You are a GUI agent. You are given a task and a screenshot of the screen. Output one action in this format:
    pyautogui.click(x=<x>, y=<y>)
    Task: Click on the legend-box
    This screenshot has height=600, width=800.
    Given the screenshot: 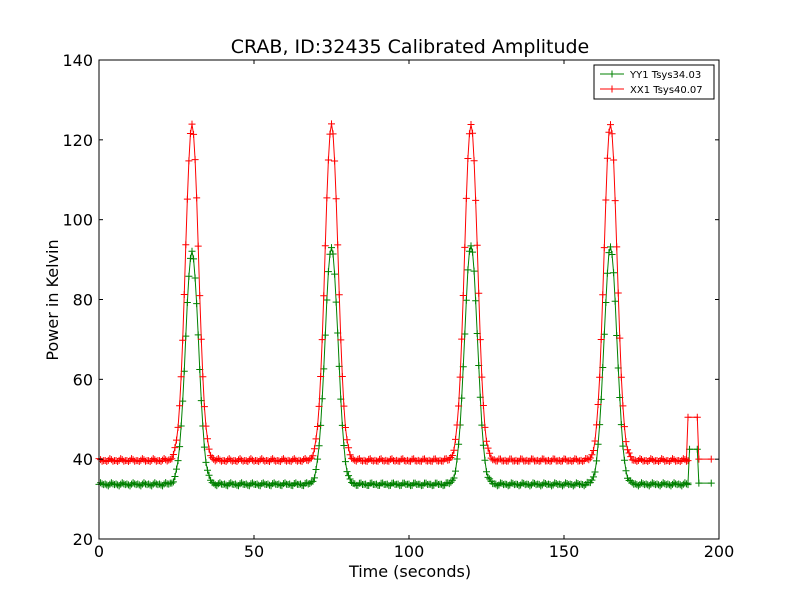 What is the action you would take?
    pyautogui.click(x=654, y=82)
    